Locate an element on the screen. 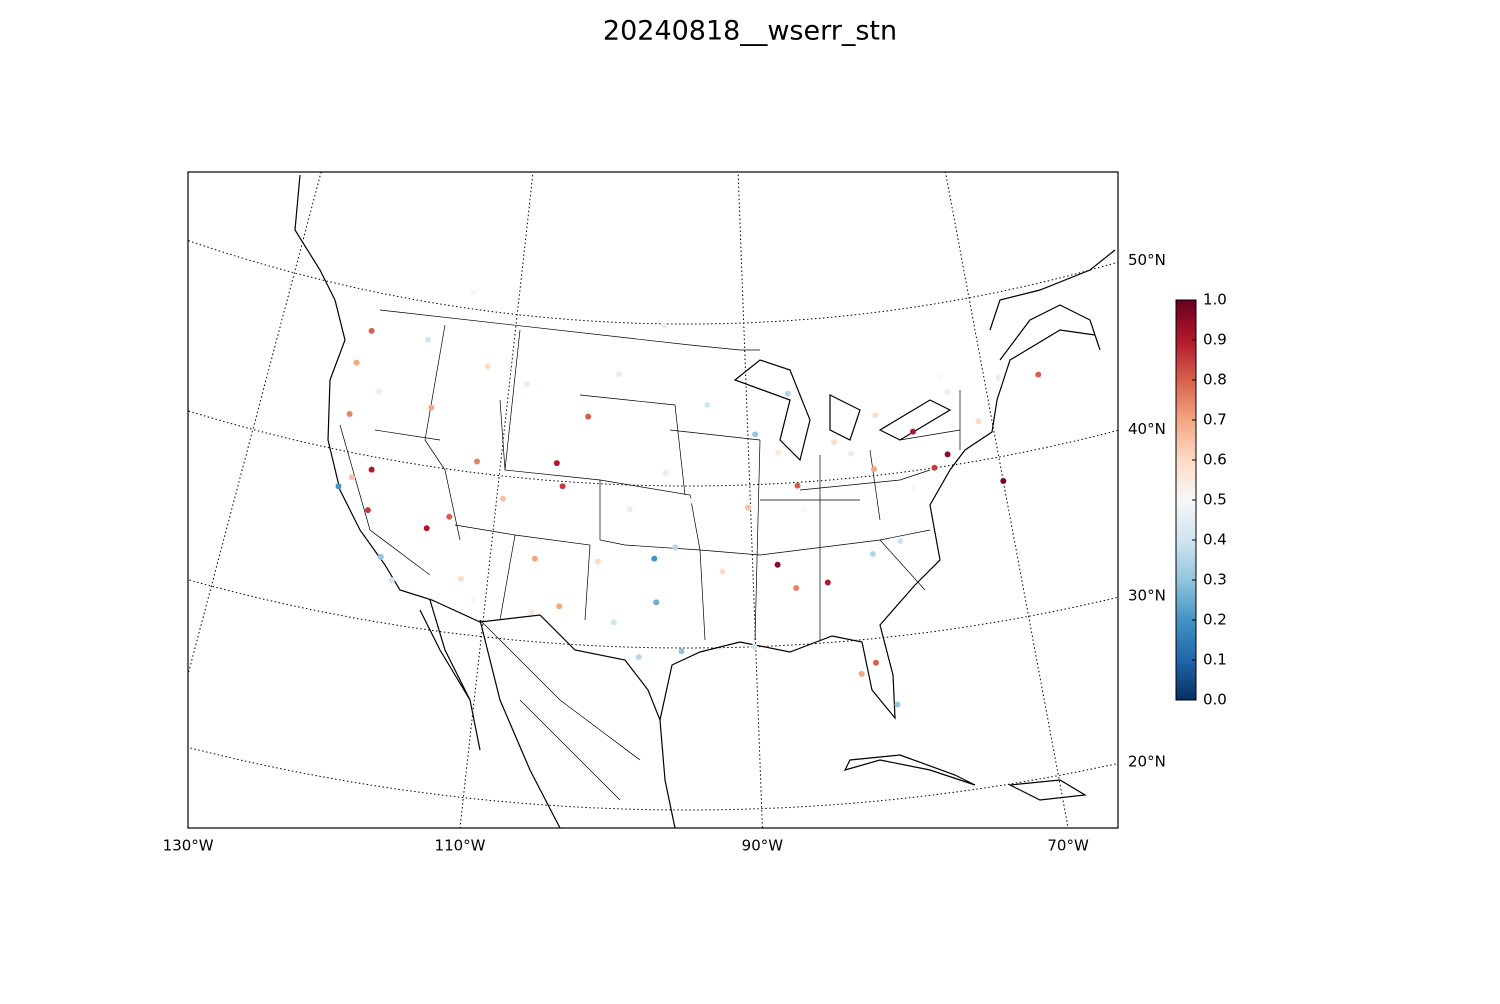  colorbar-label: 0.9 is located at coordinates (1215, 340).